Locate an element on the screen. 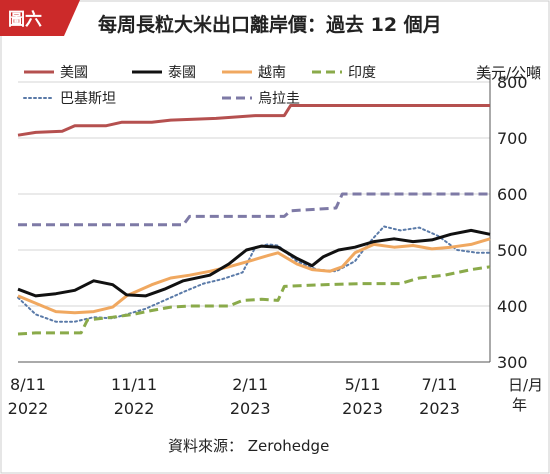 The image size is (550, 474). x-tick-4-line1: 7/11 is located at coordinates (440, 384).